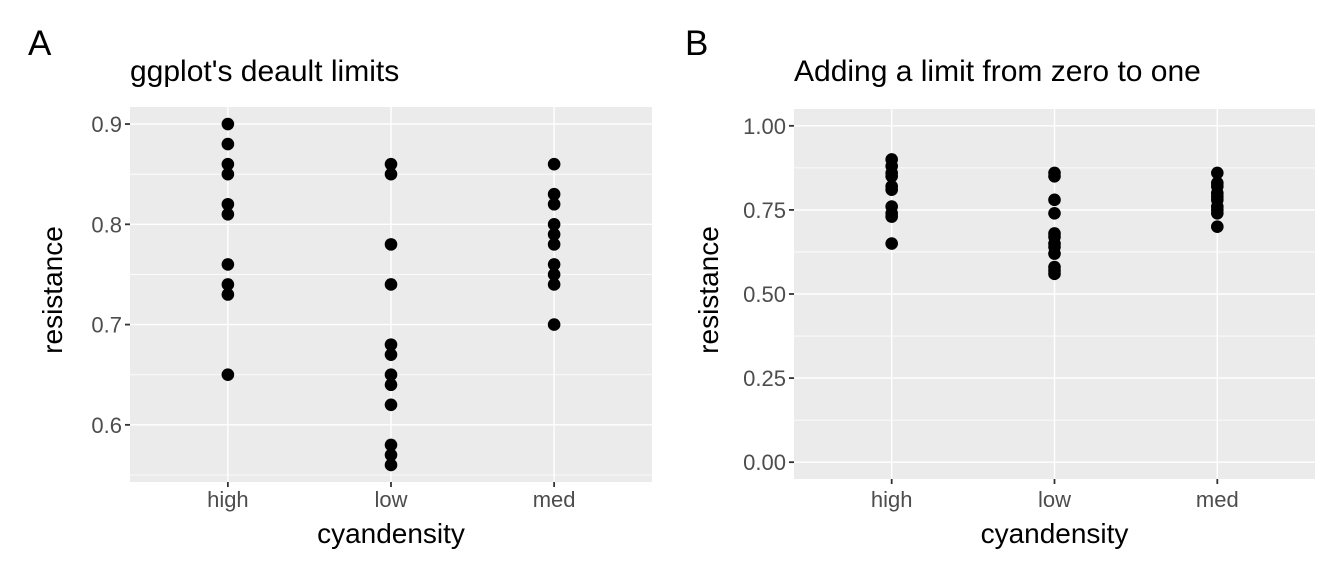 The image size is (1344, 576). I want to click on panel-b-tag-label: B, so click(697, 43).